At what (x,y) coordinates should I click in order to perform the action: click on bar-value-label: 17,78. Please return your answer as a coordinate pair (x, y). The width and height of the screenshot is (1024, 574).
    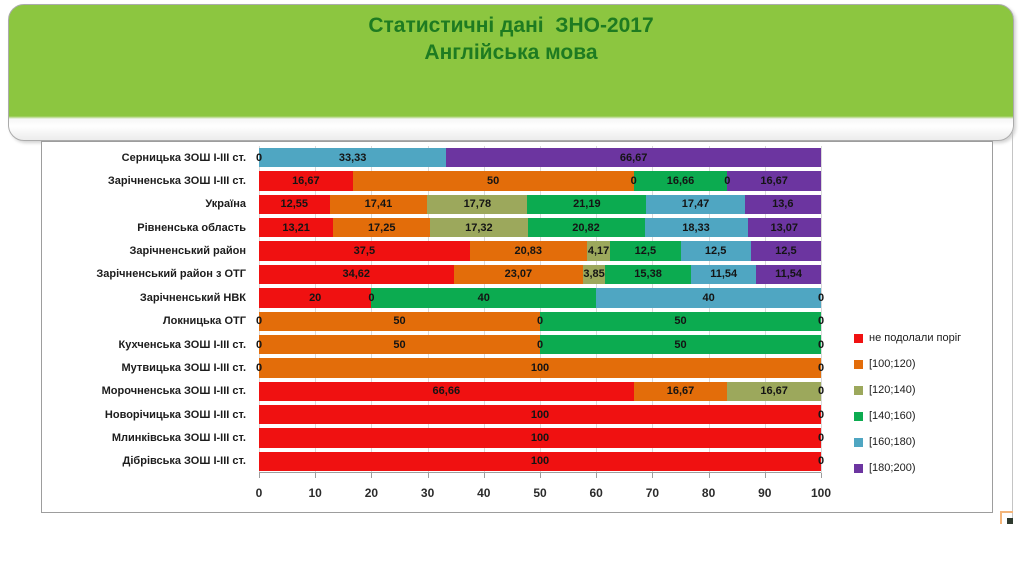
    Looking at the image, I should click on (477, 204).